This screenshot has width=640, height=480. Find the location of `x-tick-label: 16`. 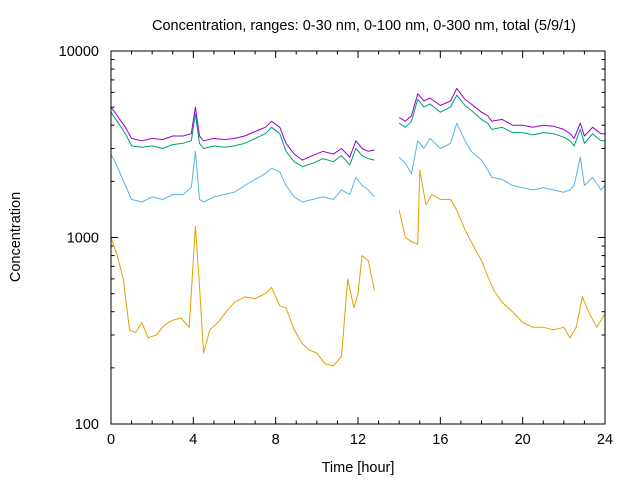

x-tick-label: 16 is located at coordinates (440, 440).